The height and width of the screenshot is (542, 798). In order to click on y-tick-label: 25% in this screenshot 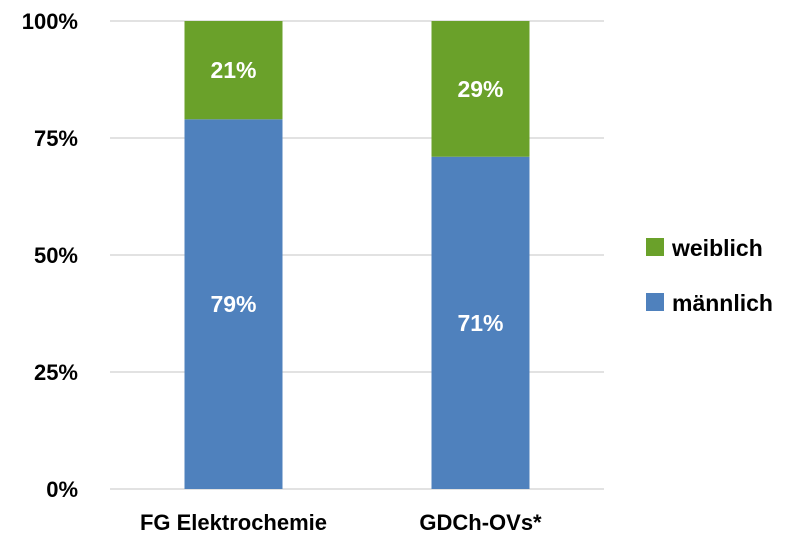, I will do `click(56, 372)`.